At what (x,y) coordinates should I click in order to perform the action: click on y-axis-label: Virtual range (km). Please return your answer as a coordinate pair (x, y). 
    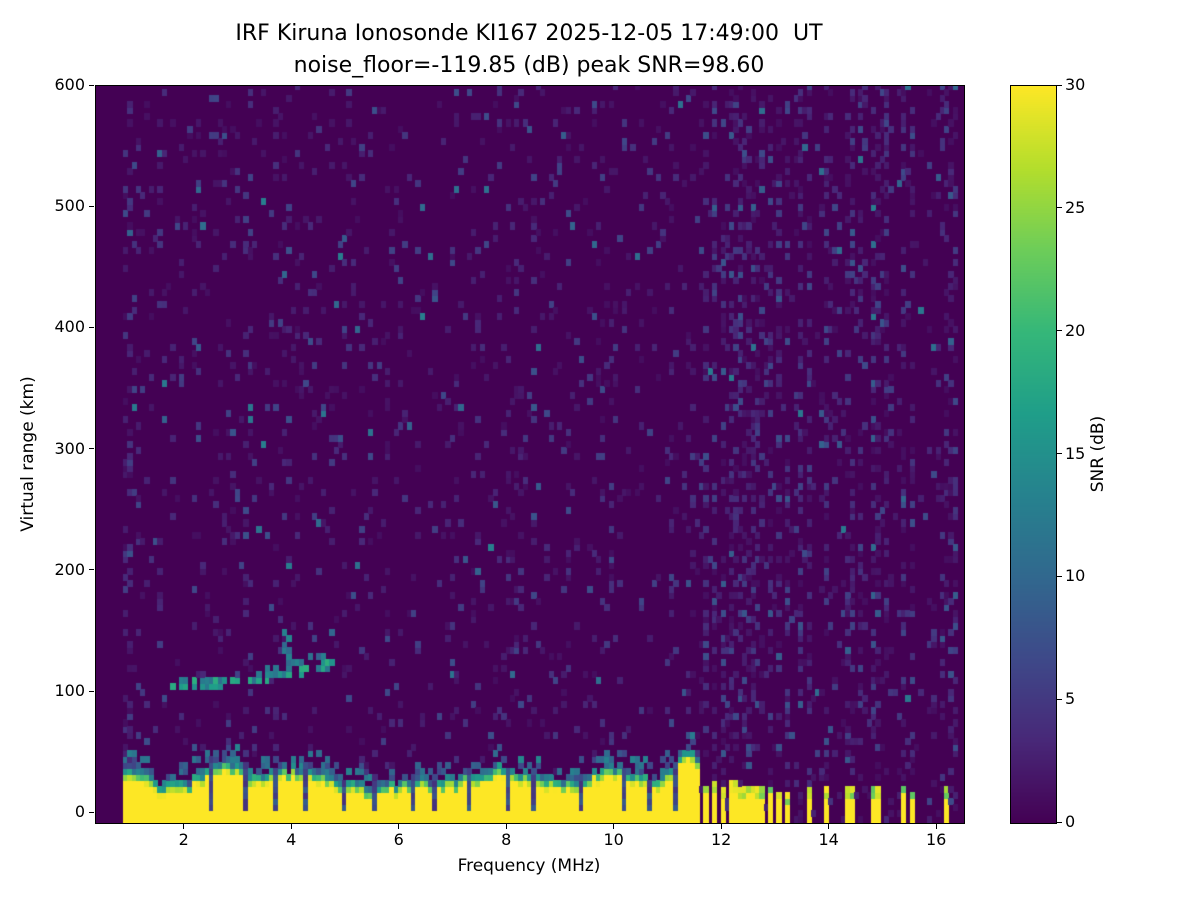
    Looking at the image, I should click on (28, 454).